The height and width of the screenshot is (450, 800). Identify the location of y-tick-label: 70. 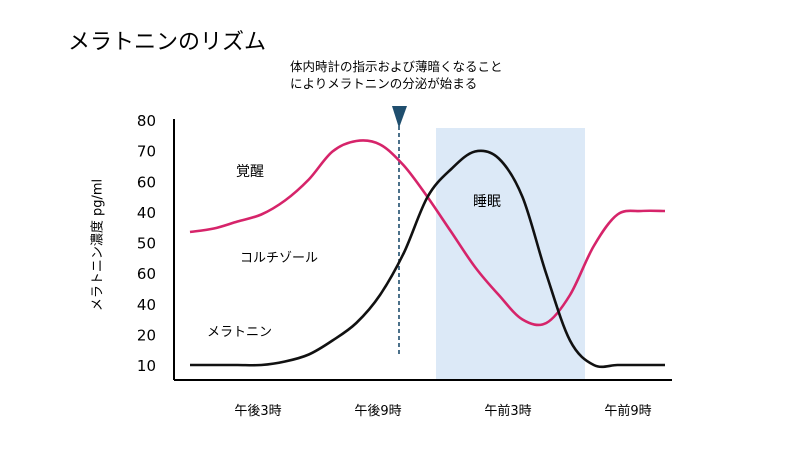
(146, 152).